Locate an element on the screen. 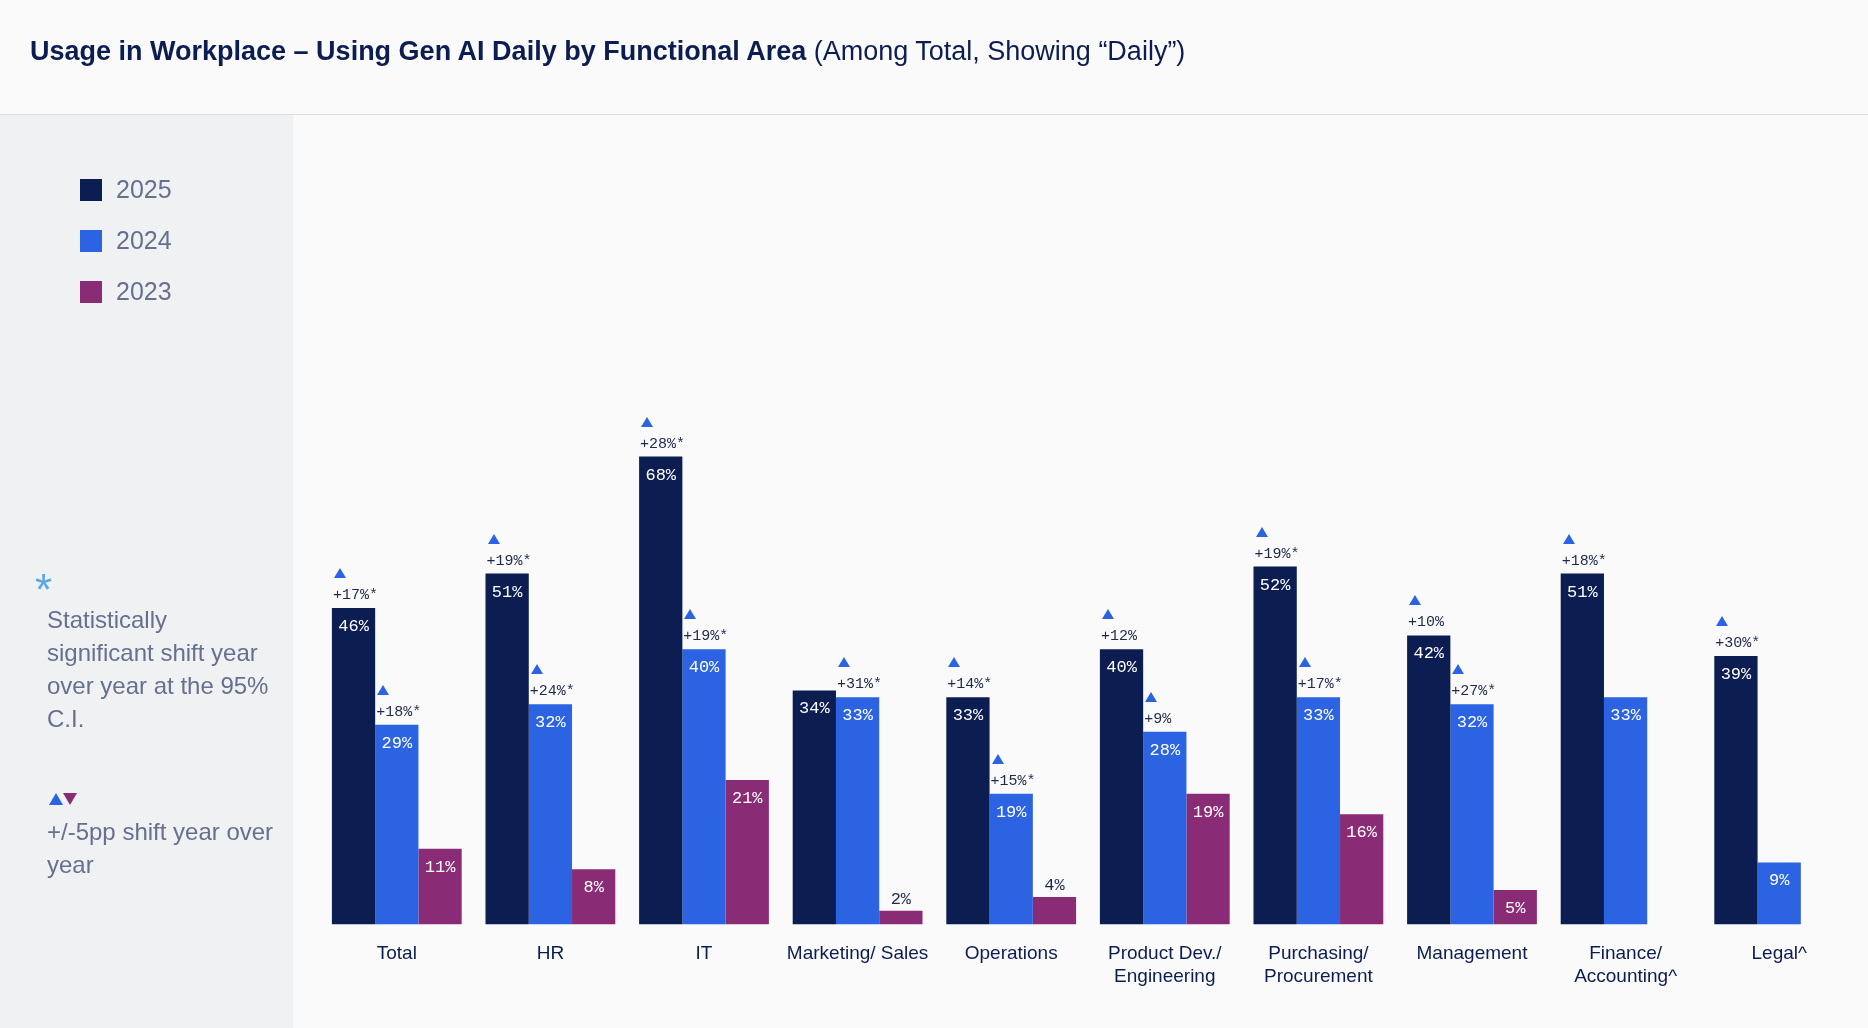  annotation: +12% is located at coordinates (1119, 637).